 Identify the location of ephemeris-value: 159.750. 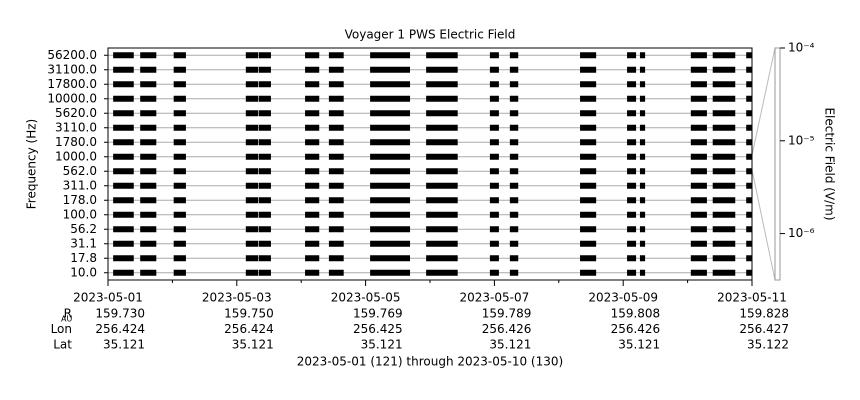
(249, 314).